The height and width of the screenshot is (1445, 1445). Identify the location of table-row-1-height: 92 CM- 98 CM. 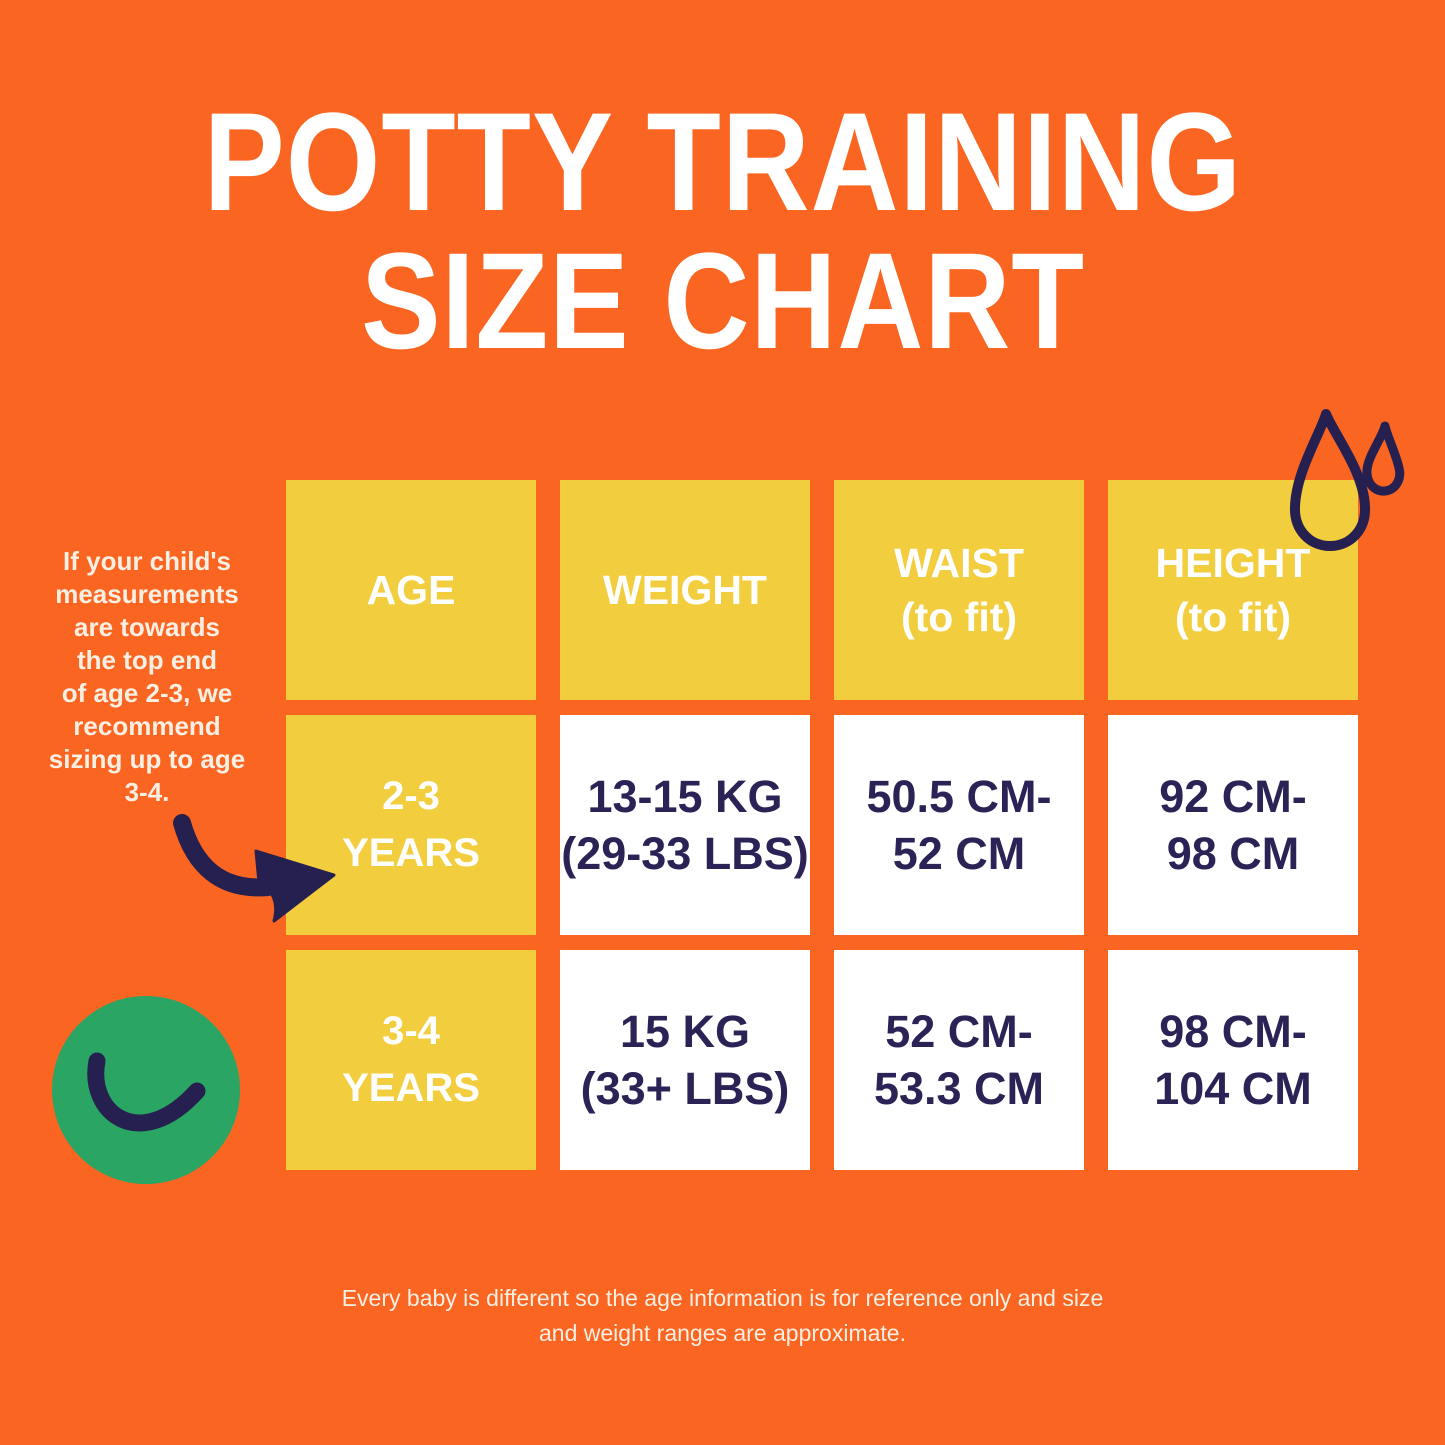
(1233, 825).